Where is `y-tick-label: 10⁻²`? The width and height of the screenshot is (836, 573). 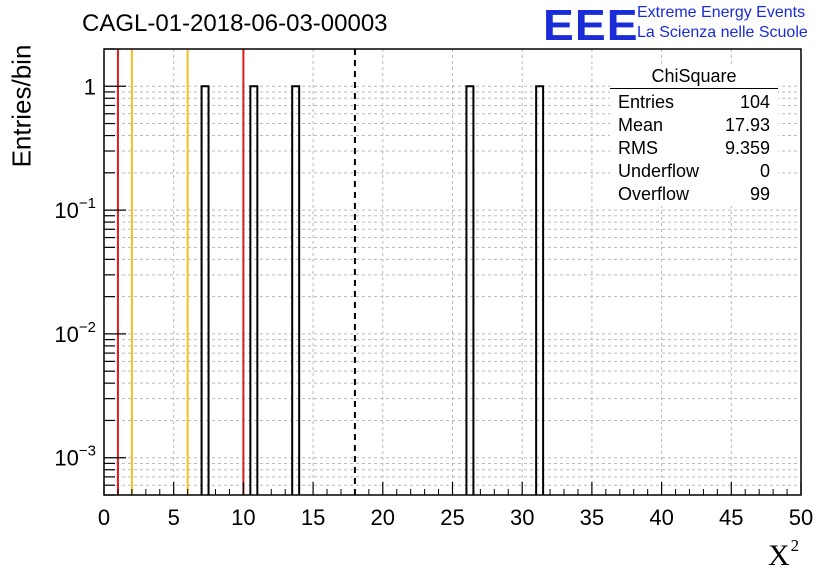
y-tick-label: 10⁻² is located at coordinates (75, 333).